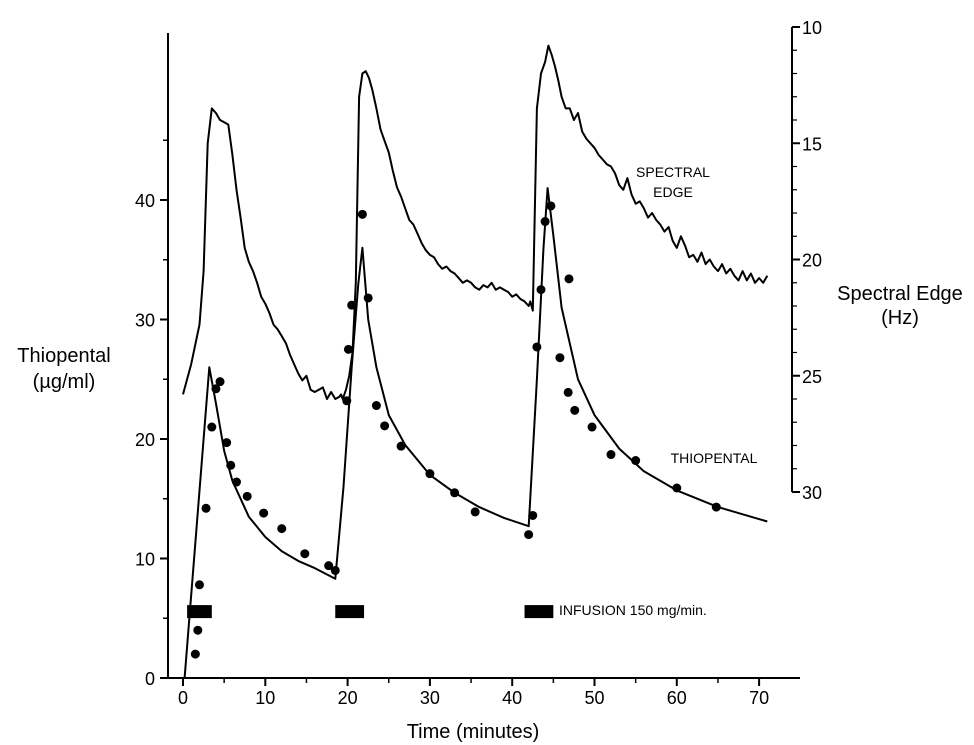 The image size is (974, 745). Describe the element at coordinates (145, 201) in the screenshot. I see `y-left-tick-label: 40` at that location.